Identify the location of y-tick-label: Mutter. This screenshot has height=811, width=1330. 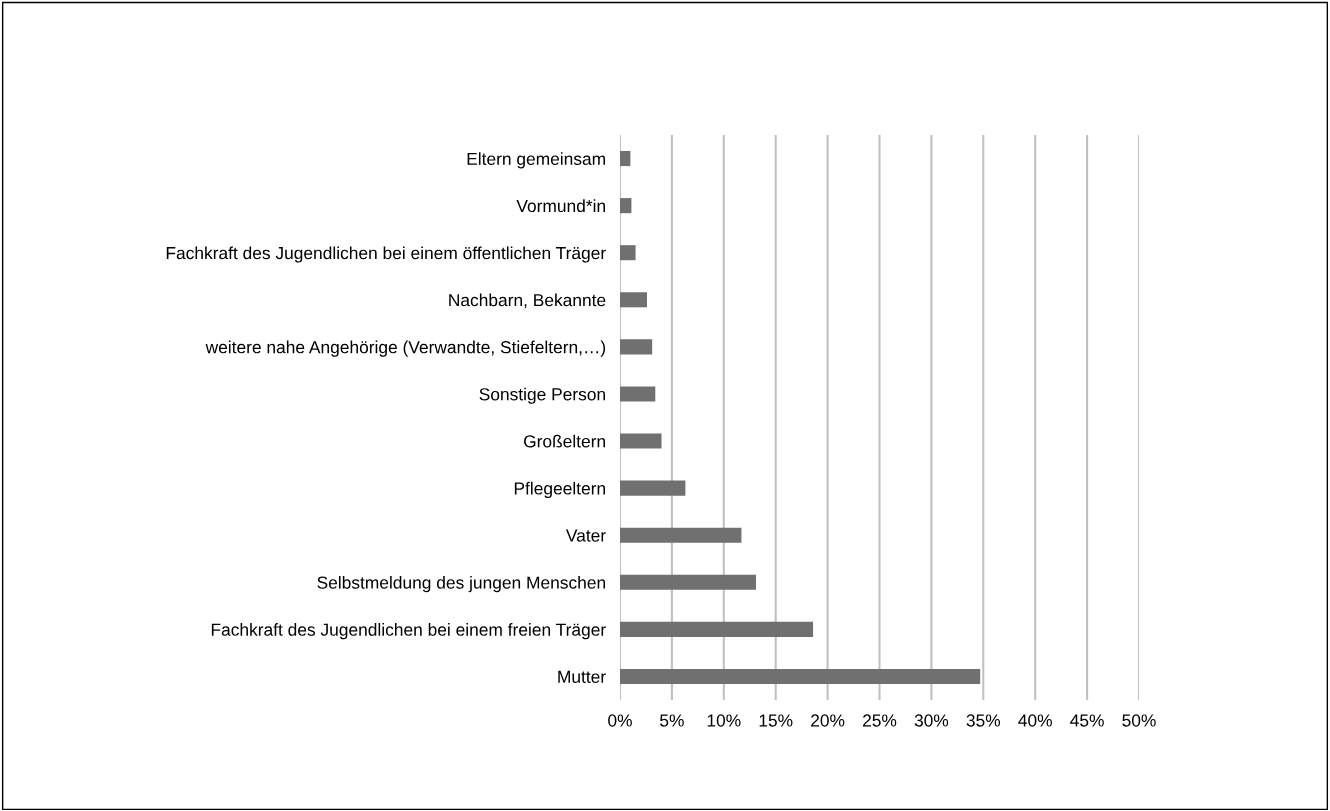
(582, 676).